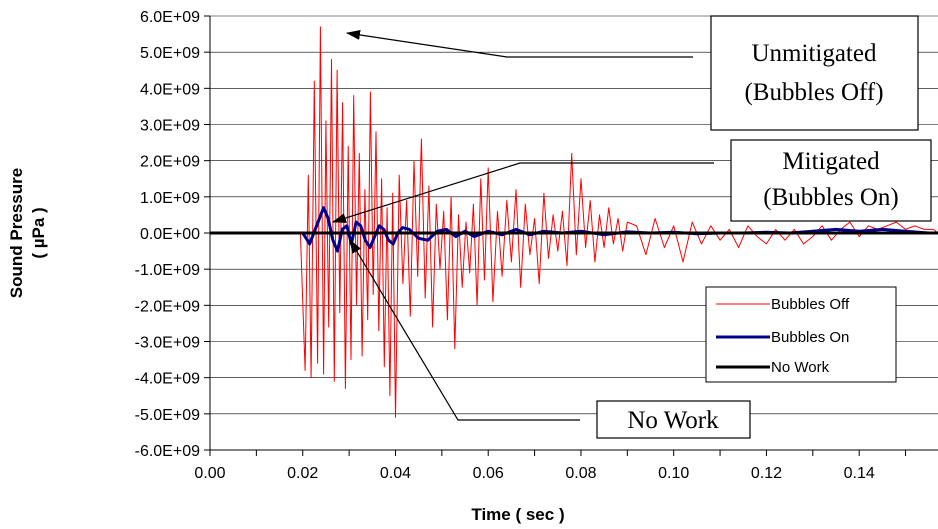  I want to click on y-tick-label-7: -1.0E+09, so click(167, 270).